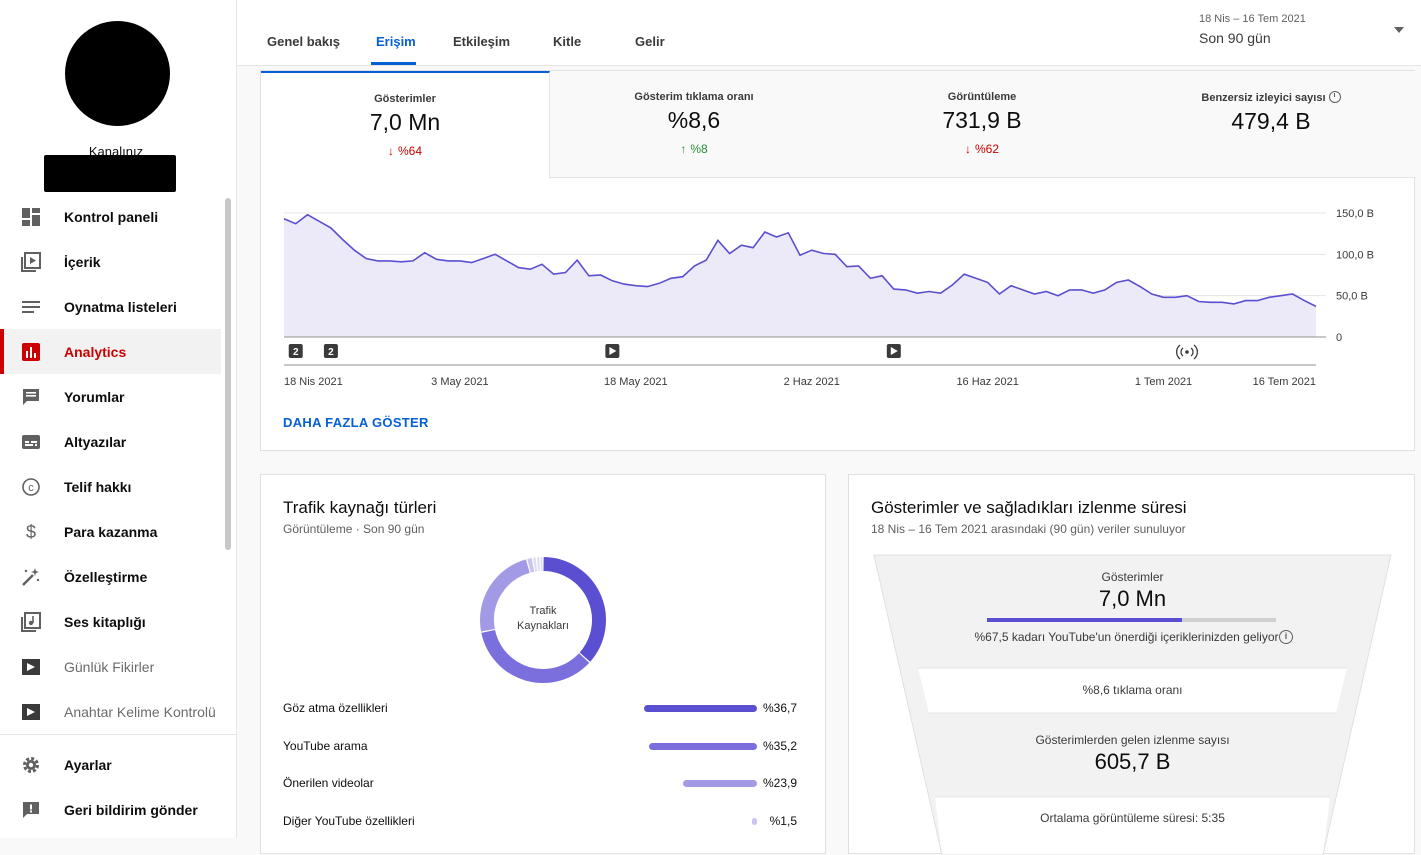 The image size is (1421, 855). I want to click on sidebar-item-label: Ayarlar, so click(88, 765).